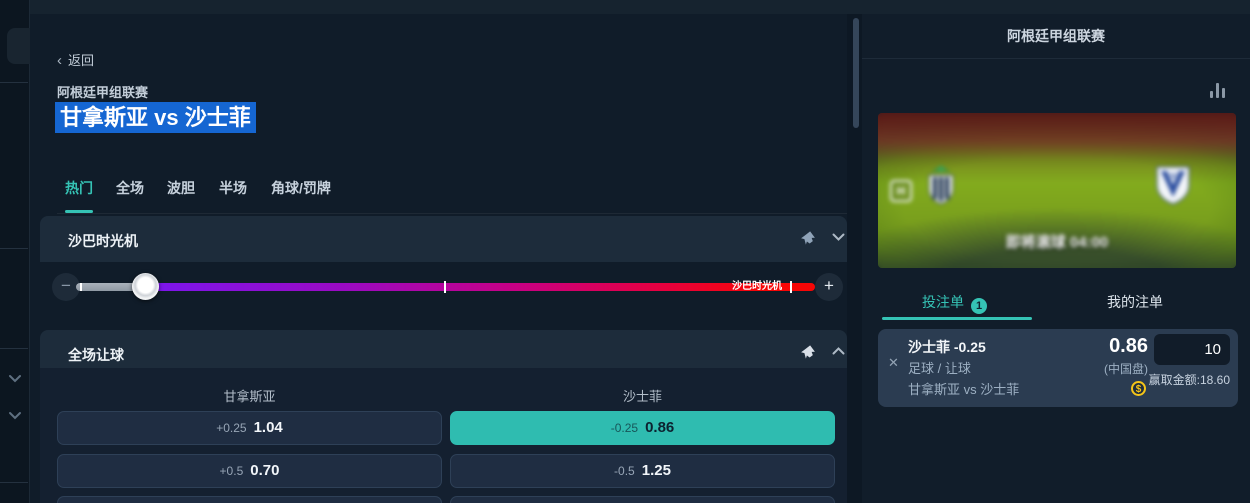 The height and width of the screenshot is (503, 1250). Describe the element at coordinates (1138, 388) in the screenshot. I see `coin-icon: $` at that location.